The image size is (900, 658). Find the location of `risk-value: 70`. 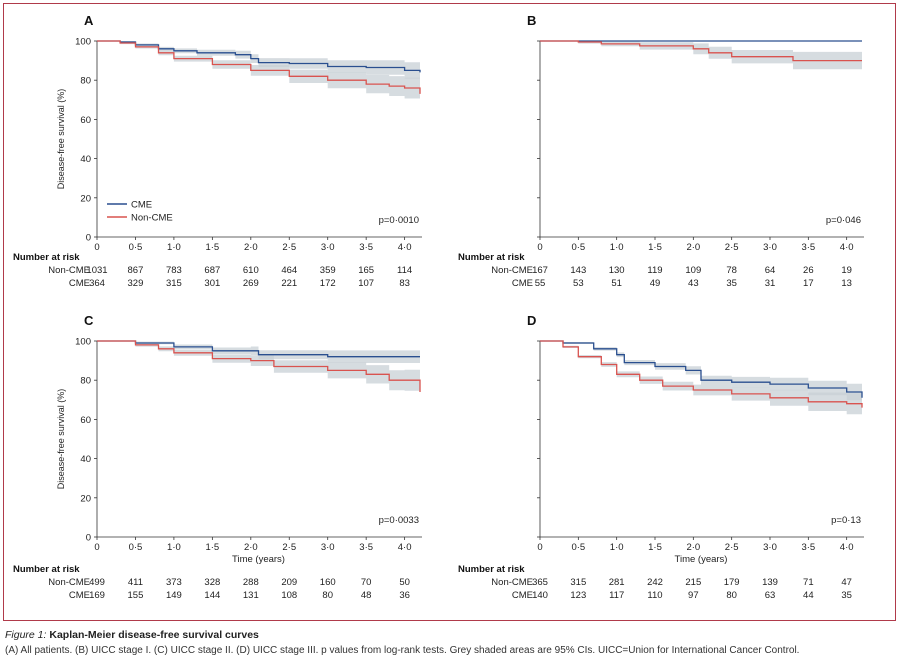

risk-value: 70 is located at coordinates (366, 582).